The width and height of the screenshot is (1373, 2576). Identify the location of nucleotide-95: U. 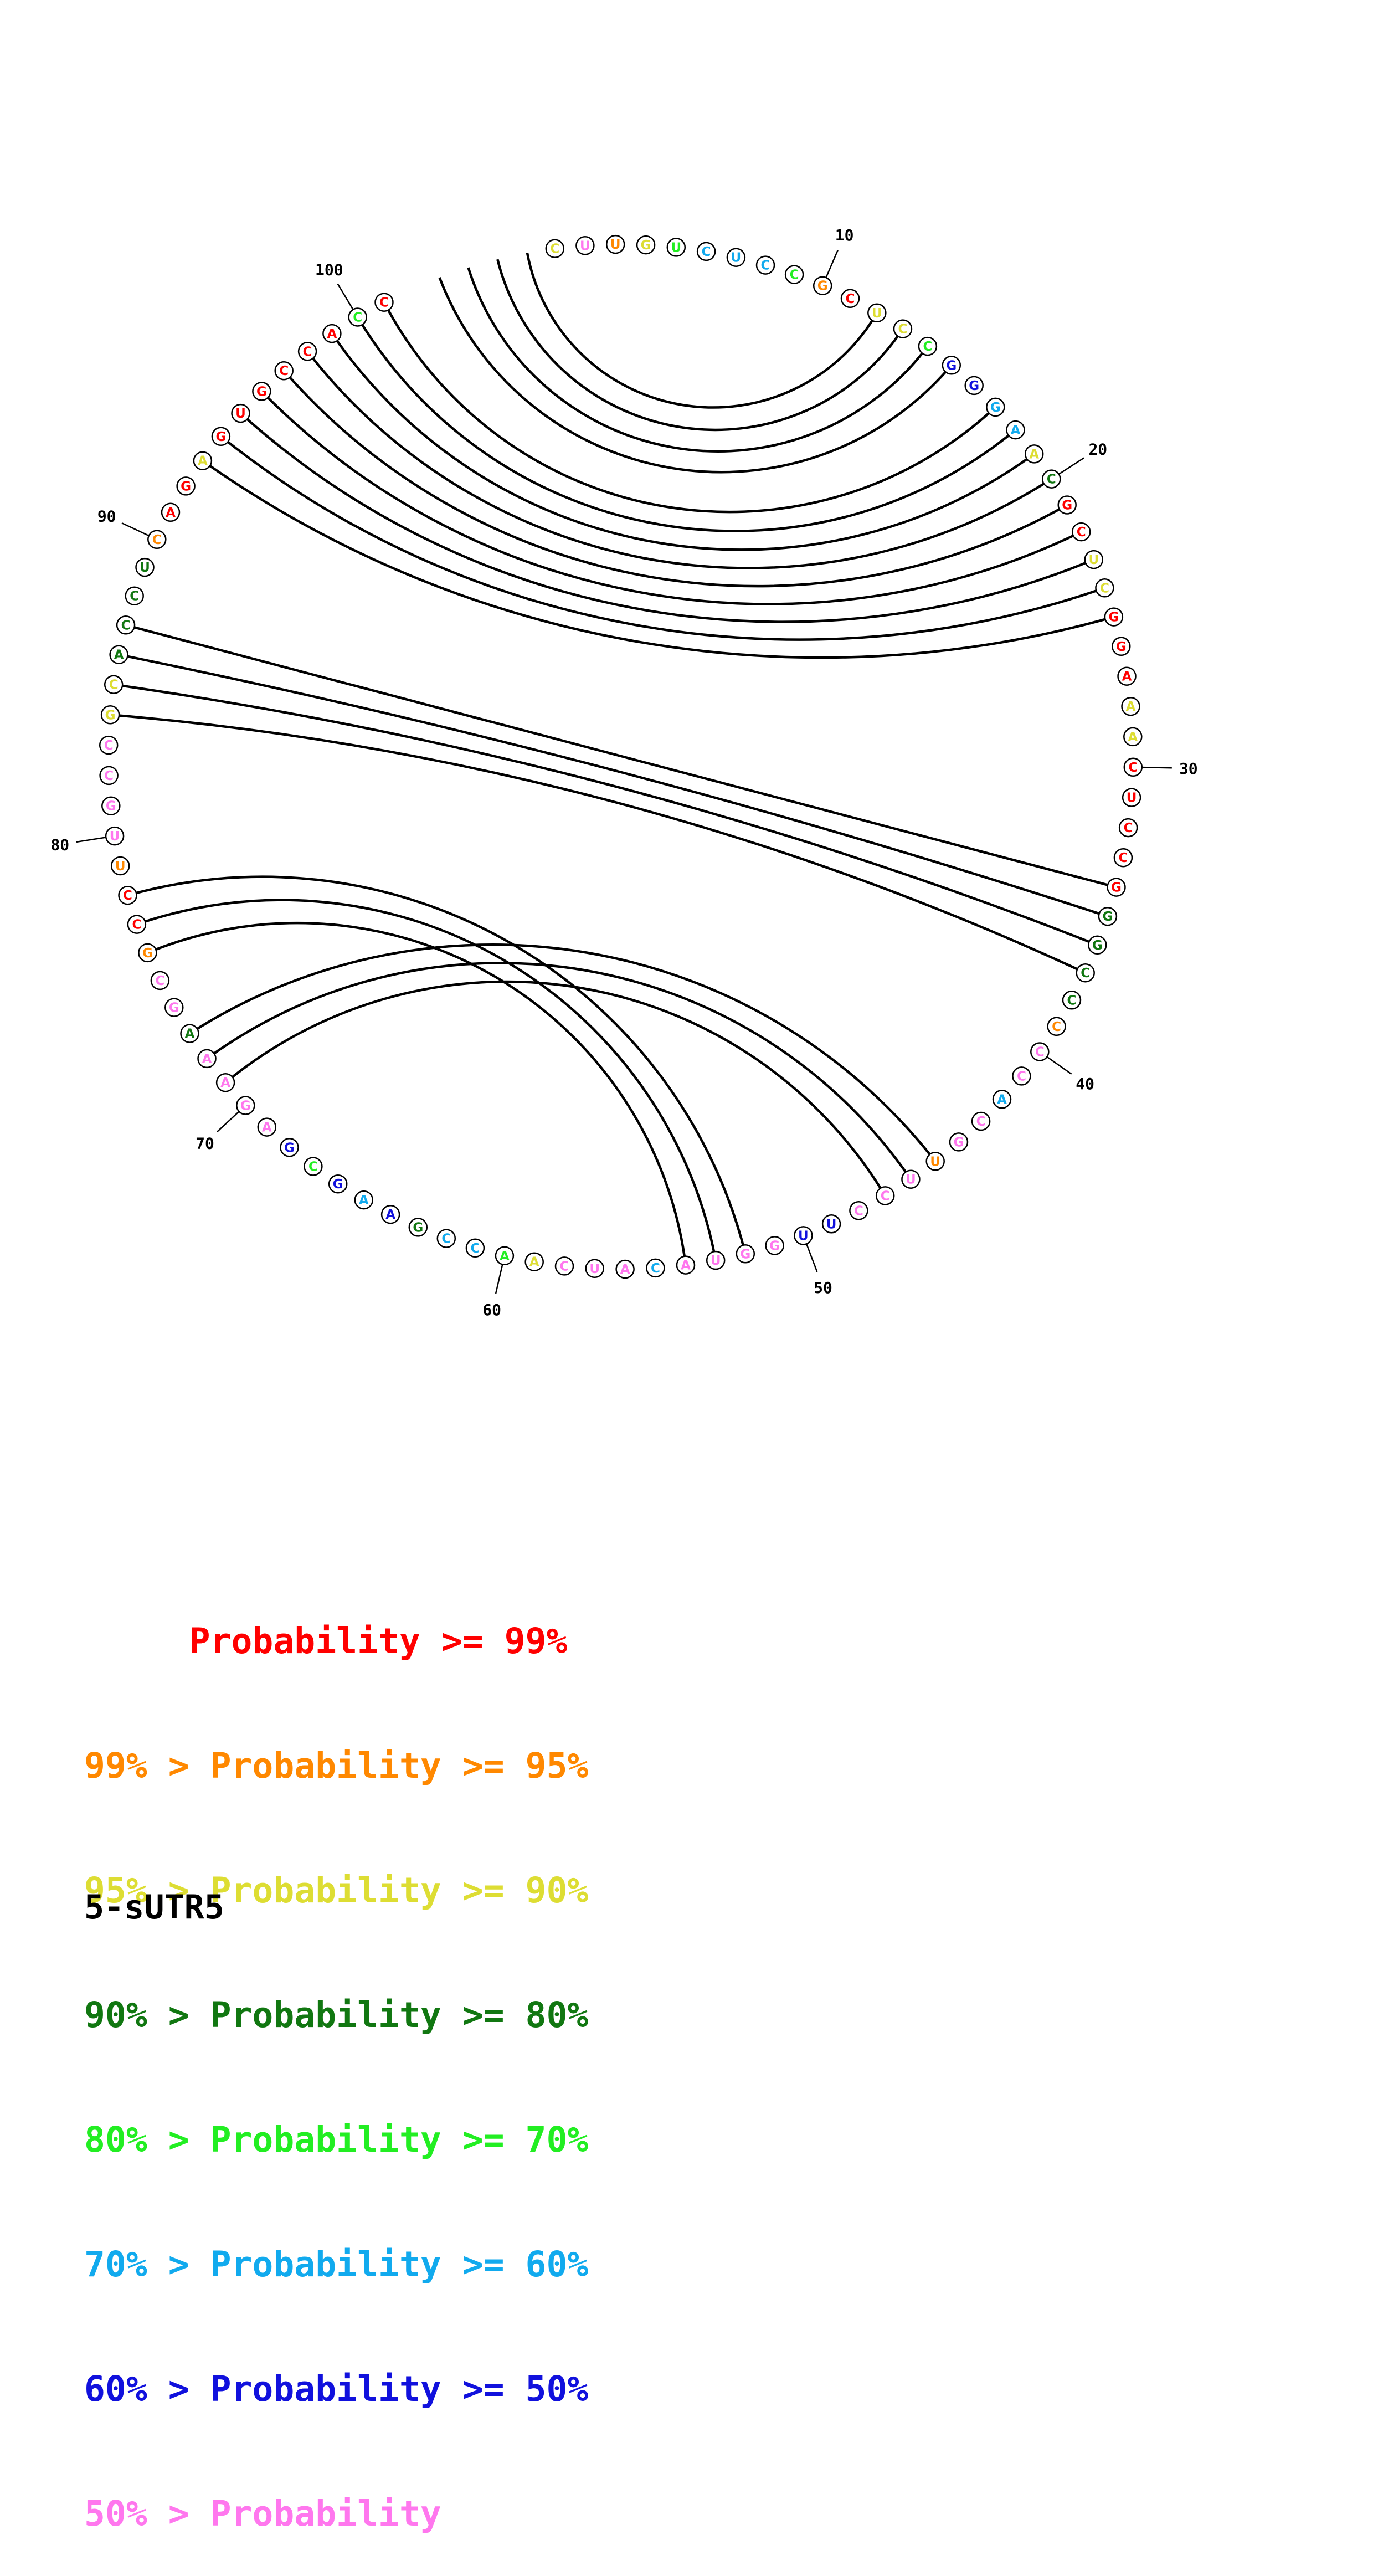
(240, 413).